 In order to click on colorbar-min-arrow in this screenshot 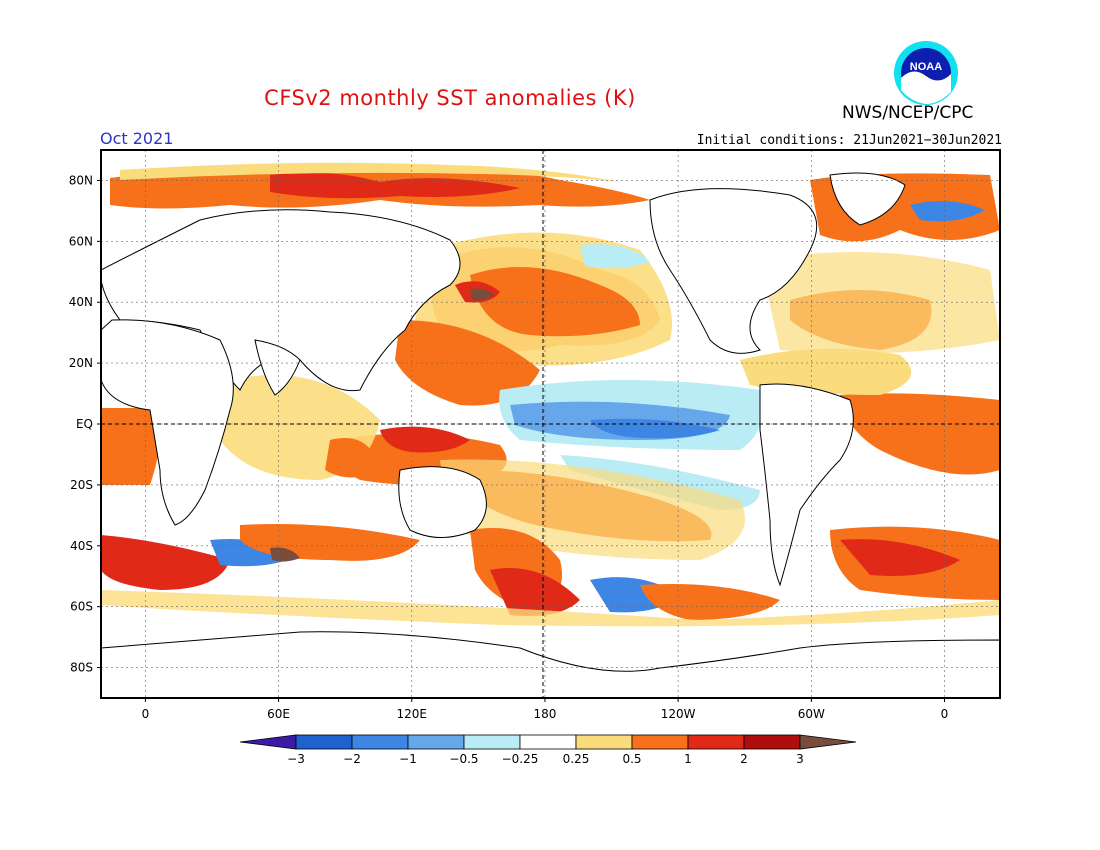, I will do `click(268, 742)`.